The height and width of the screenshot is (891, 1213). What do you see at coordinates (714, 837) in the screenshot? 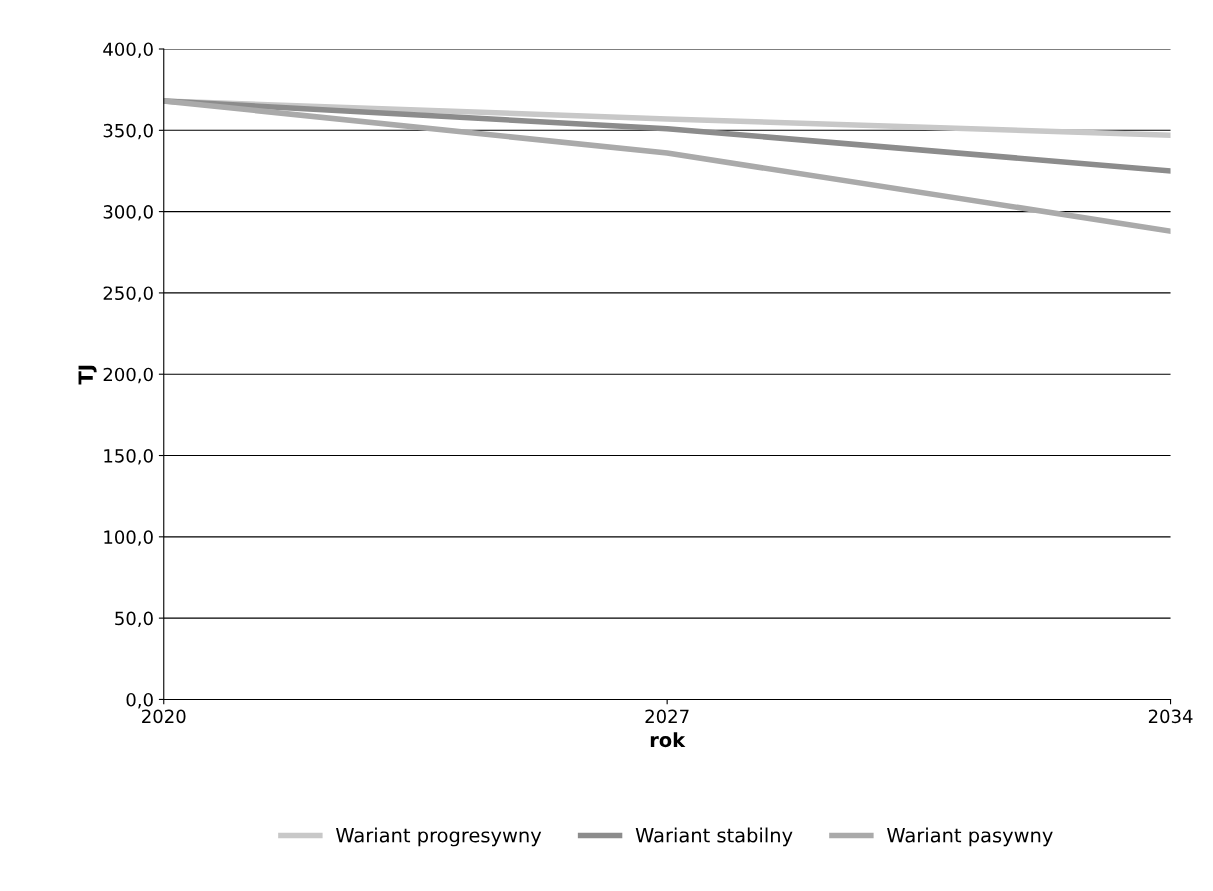
I see `legend-label: Wariant stabilny` at bounding box center [714, 837].